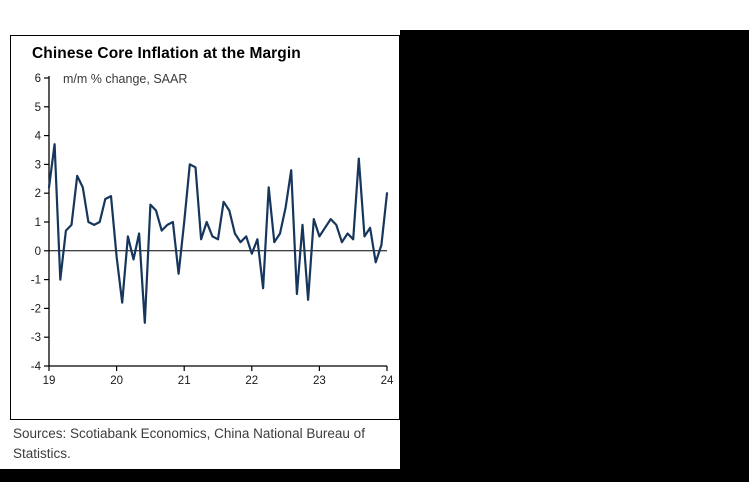  Describe the element at coordinates (387, 381) in the screenshot. I see `x-tick-label: 24` at that location.